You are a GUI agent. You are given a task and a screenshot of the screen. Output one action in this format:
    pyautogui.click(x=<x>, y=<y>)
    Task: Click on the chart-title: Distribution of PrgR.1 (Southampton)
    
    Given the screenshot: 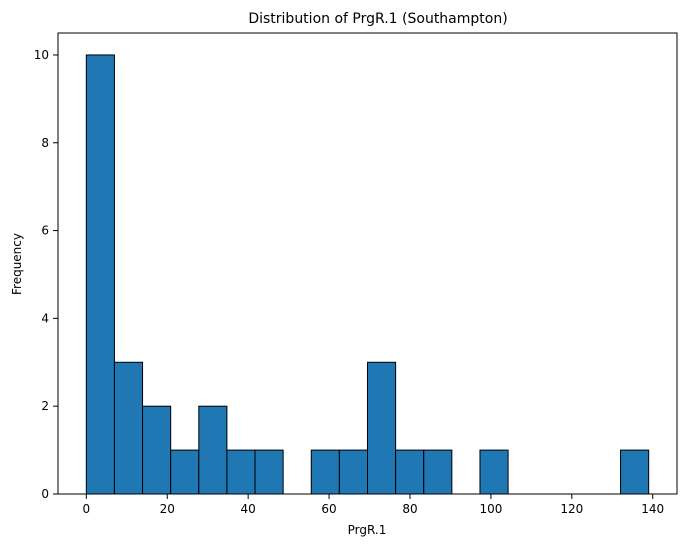 What is the action you would take?
    pyautogui.click(x=377, y=19)
    